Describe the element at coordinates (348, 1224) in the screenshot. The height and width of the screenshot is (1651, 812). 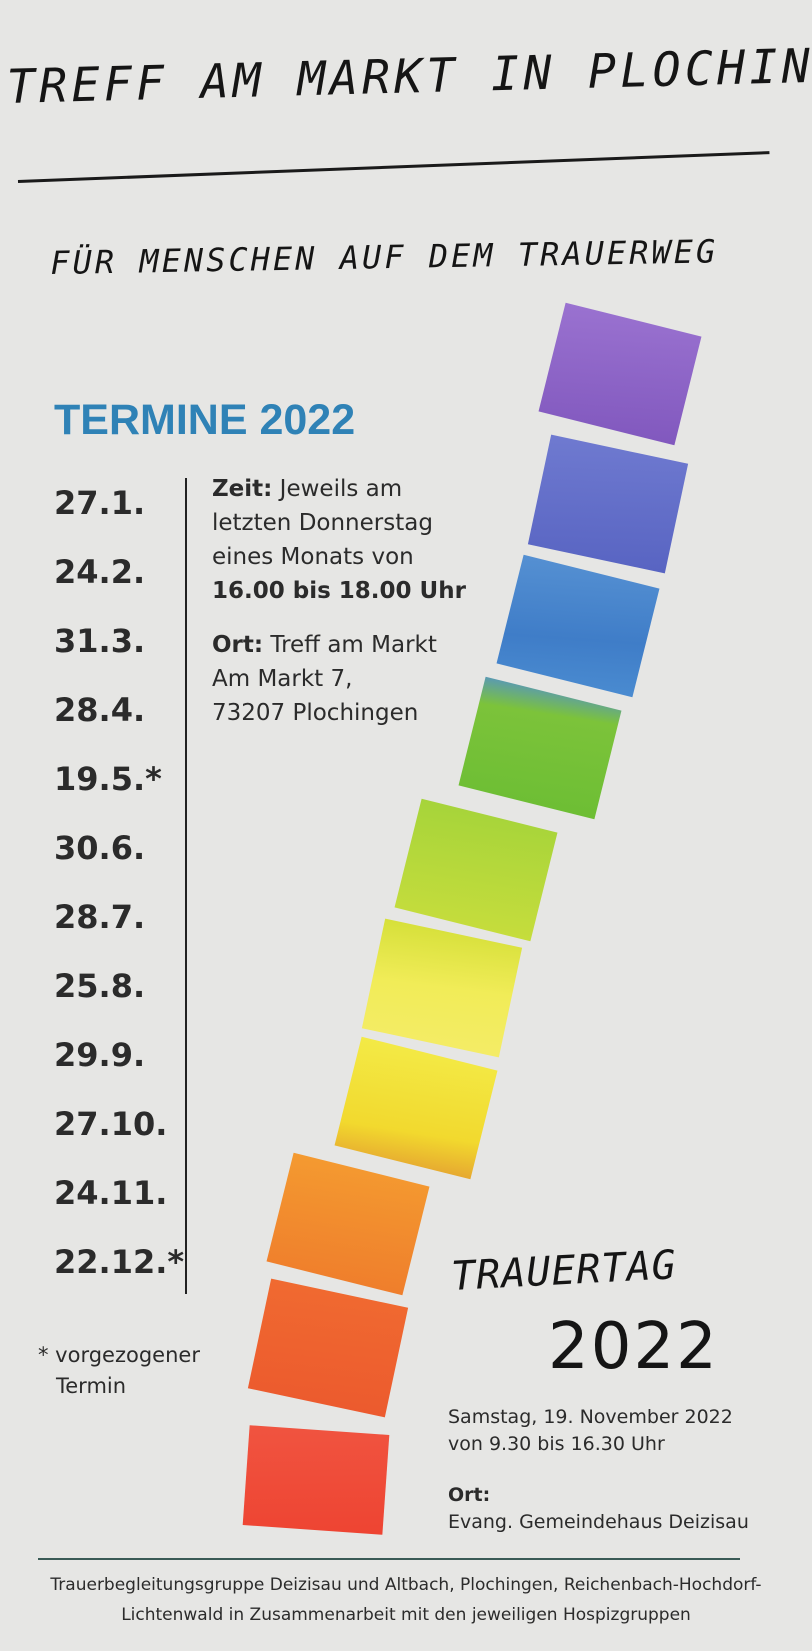
I see `swatch-orange` at that location.